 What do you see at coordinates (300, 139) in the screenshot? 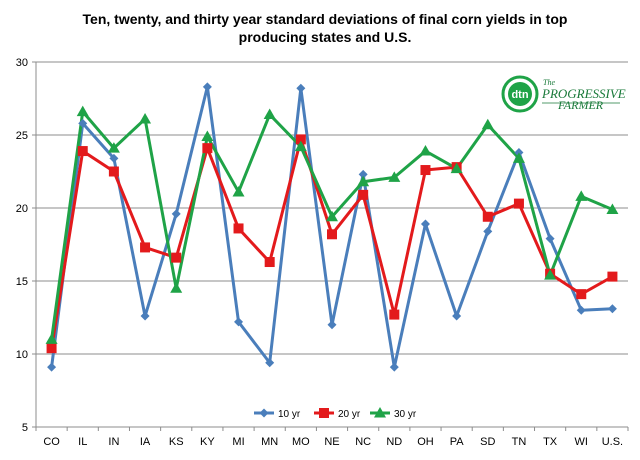
I see `data-point-20-yr-mo` at bounding box center [300, 139].